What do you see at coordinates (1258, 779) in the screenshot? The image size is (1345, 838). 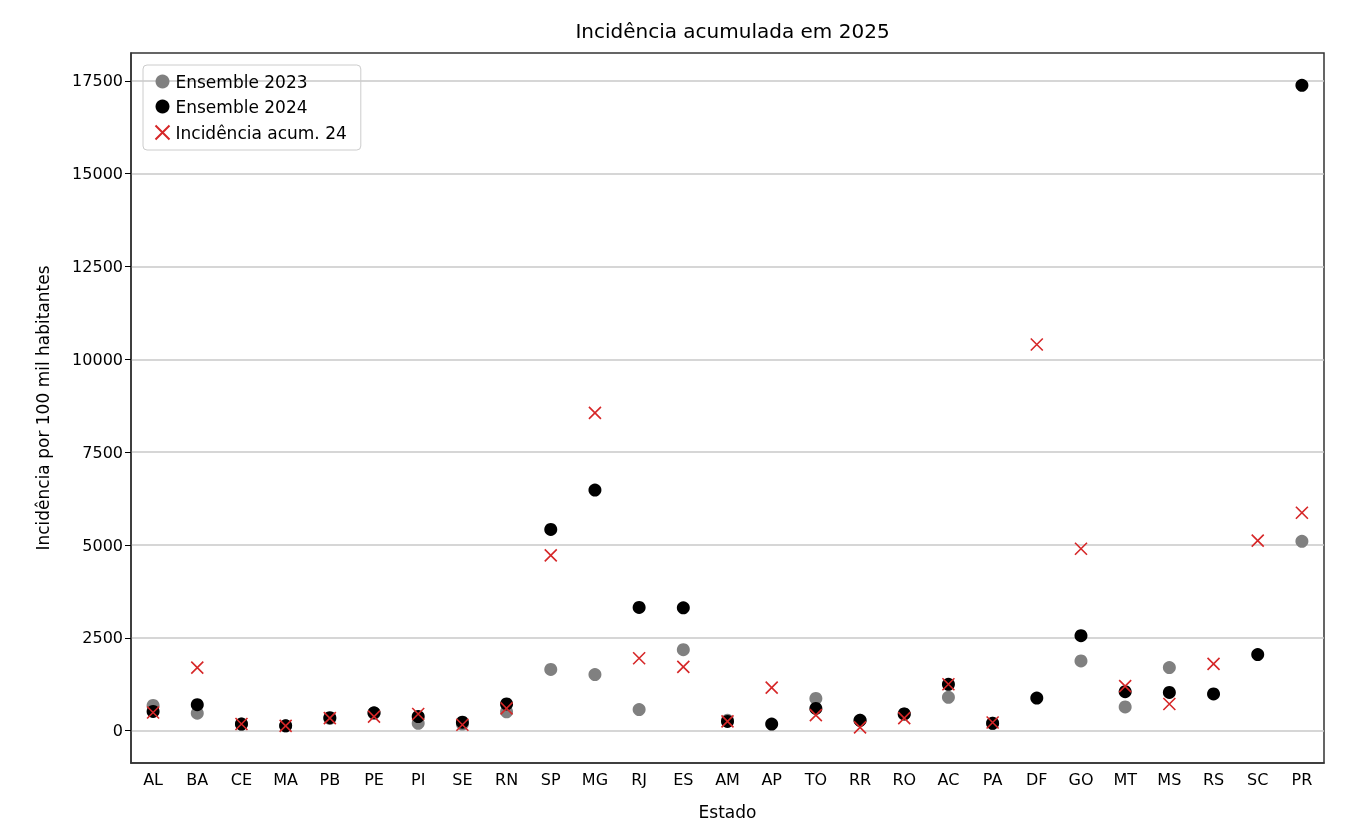 I see `x-tick-label: SC` at bounding box center [1258, 779].